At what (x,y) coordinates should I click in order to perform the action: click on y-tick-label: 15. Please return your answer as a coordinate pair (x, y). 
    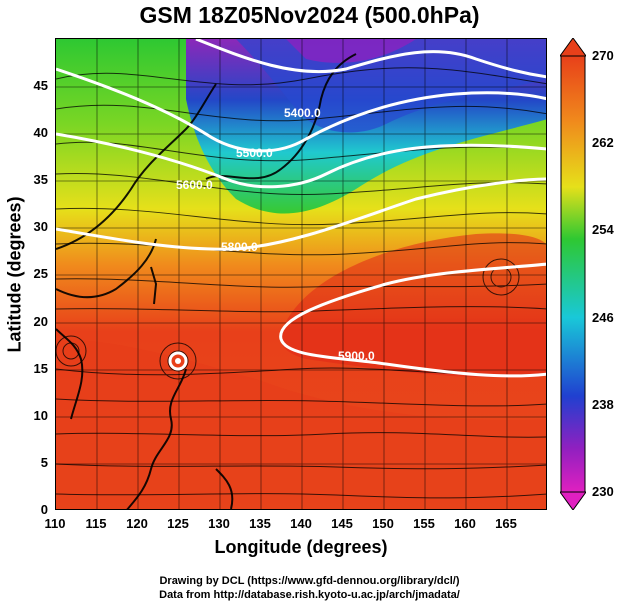
    Looking at the image, I should click on (40, 368).